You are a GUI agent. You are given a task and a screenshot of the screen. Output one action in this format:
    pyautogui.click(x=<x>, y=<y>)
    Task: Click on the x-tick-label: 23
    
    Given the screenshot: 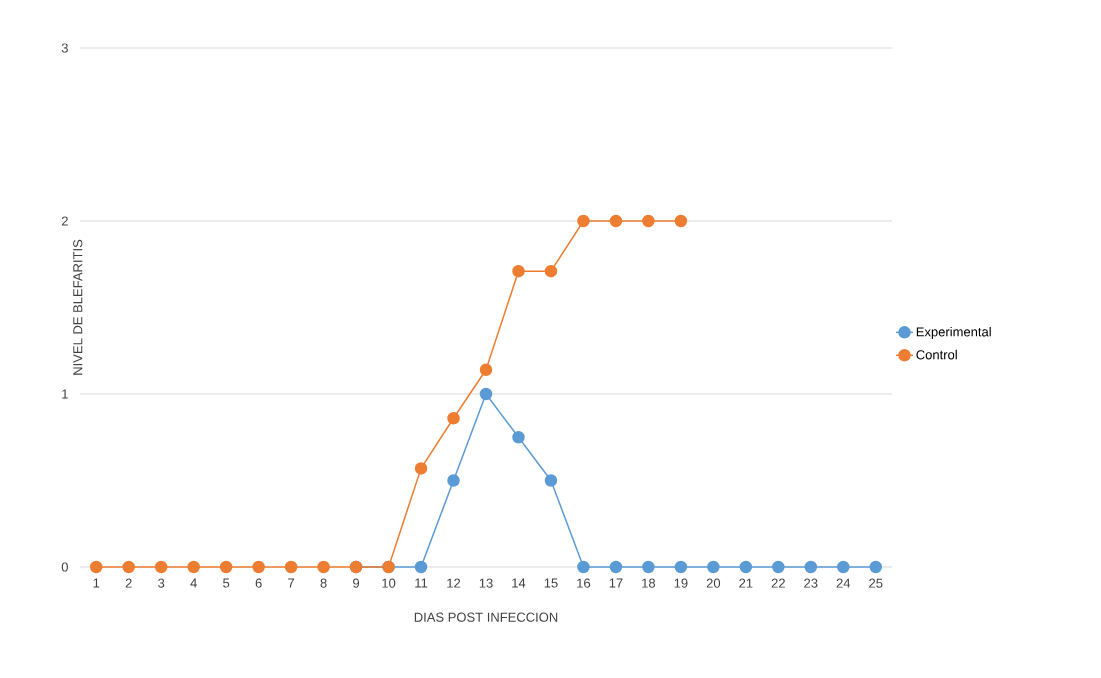 What is the action you would take?
    pyautogui.click(x=811, y=583)
    